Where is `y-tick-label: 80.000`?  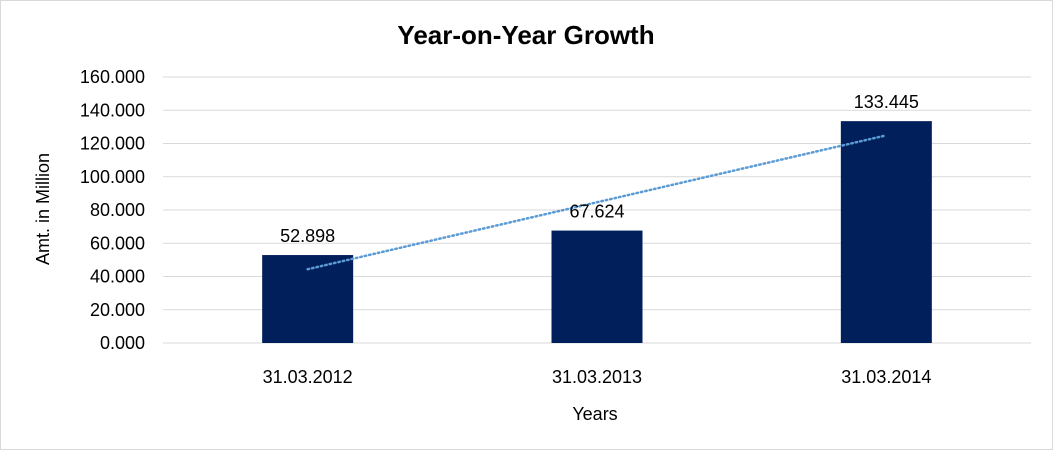 y-tick-label: 80.000 is located at coordinates (117, 210).